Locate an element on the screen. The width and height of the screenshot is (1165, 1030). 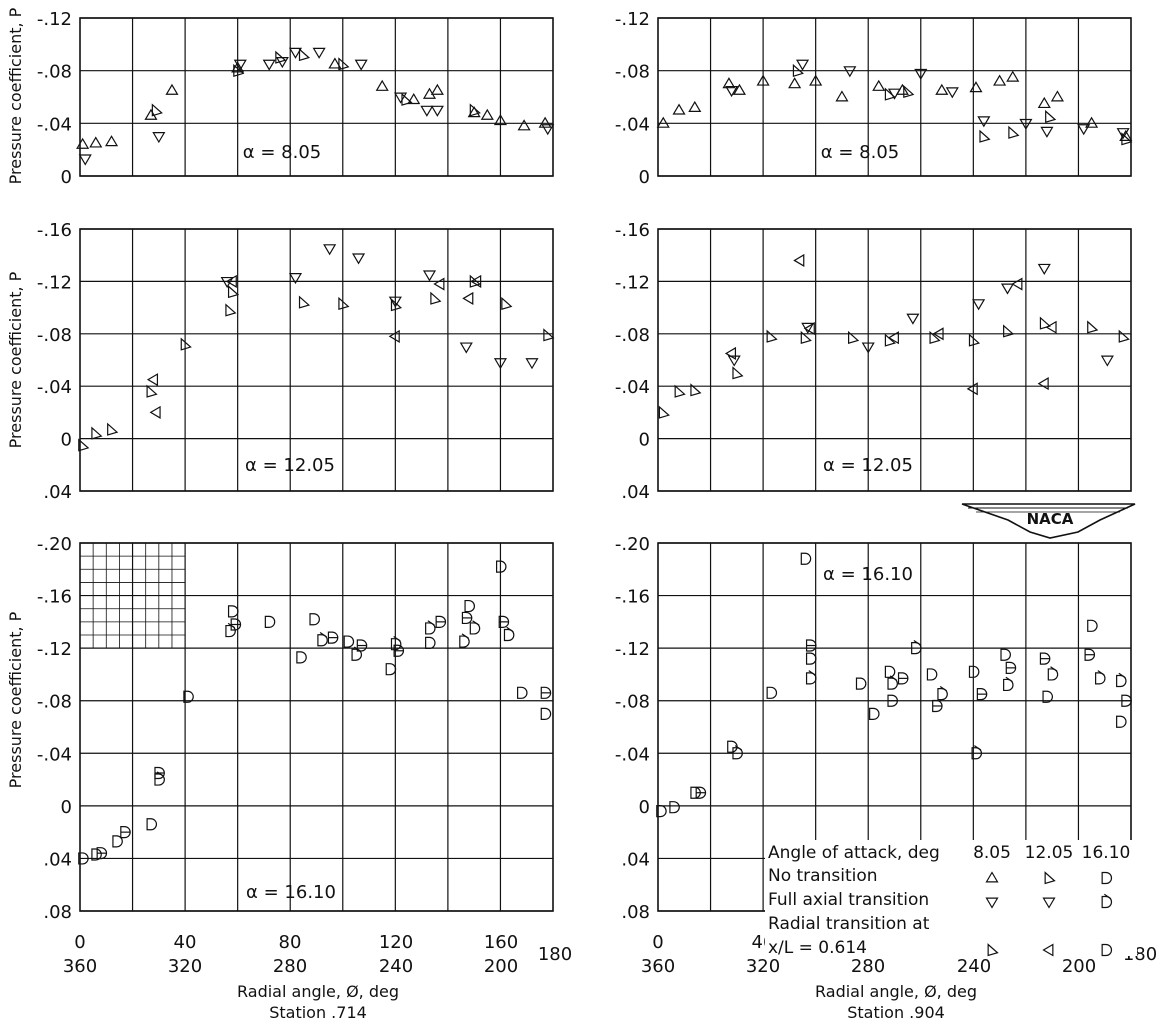
x-tick-bottom: 280 is located at coordinates (868, 966).